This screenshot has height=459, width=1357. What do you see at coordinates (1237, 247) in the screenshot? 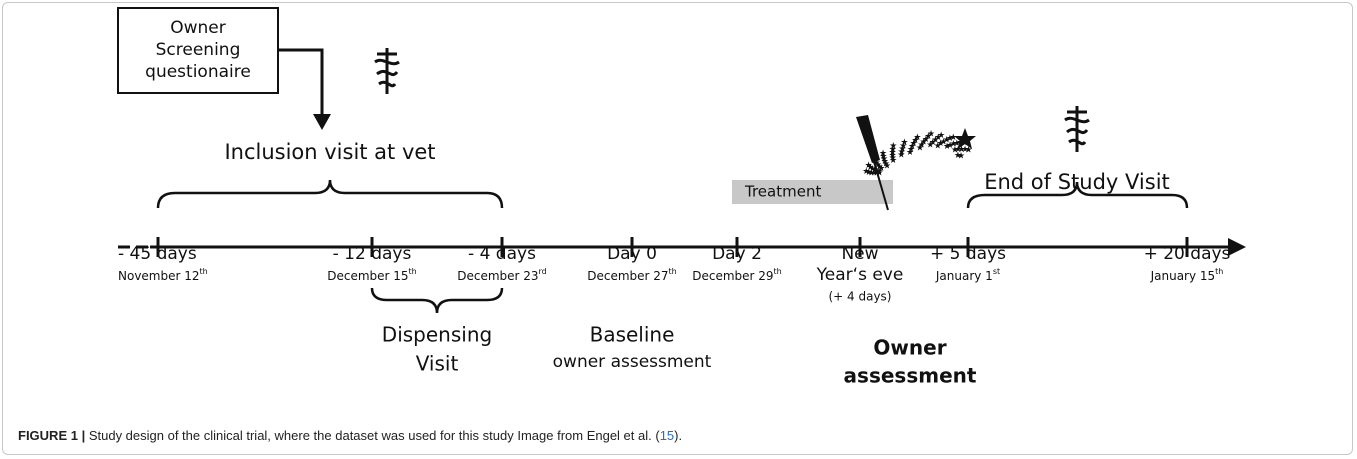
I see `timeline-head` at bounding box center [1237, 247].